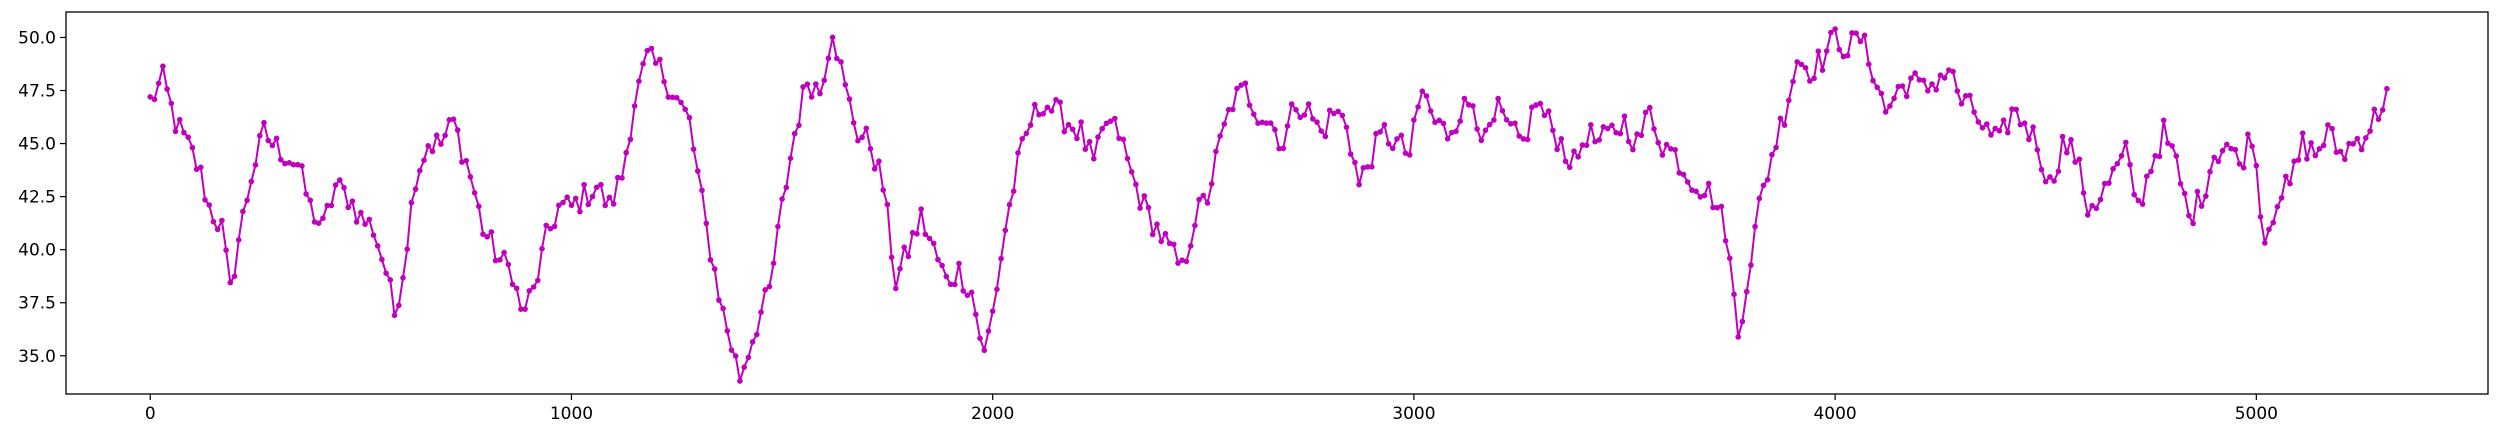 This screenshot has width=2500, height=440. What do you see at coordinates (992, 414) in the screenshot?
I see `x-tick-label: 2000` at bounding box center [992, 414].